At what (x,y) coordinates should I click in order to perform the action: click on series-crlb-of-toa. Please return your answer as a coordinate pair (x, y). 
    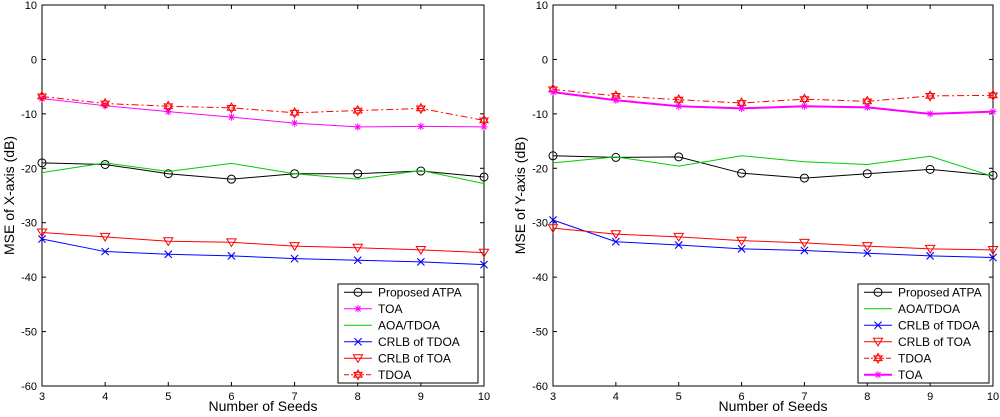
    Looking at the image, I should click on (773, 240).